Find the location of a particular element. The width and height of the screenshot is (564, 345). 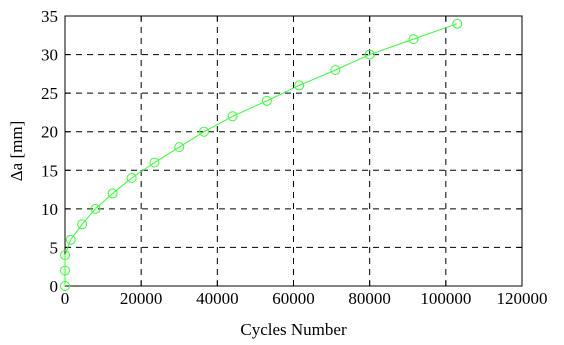

y-tick-label: 20 is located at coordinates (49, 132).